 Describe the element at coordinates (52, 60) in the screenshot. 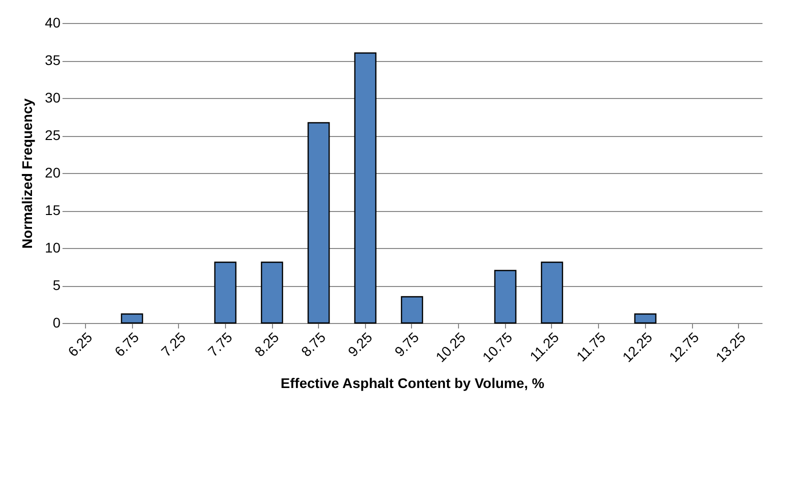

I see `y-tick-label: 35` at that location.